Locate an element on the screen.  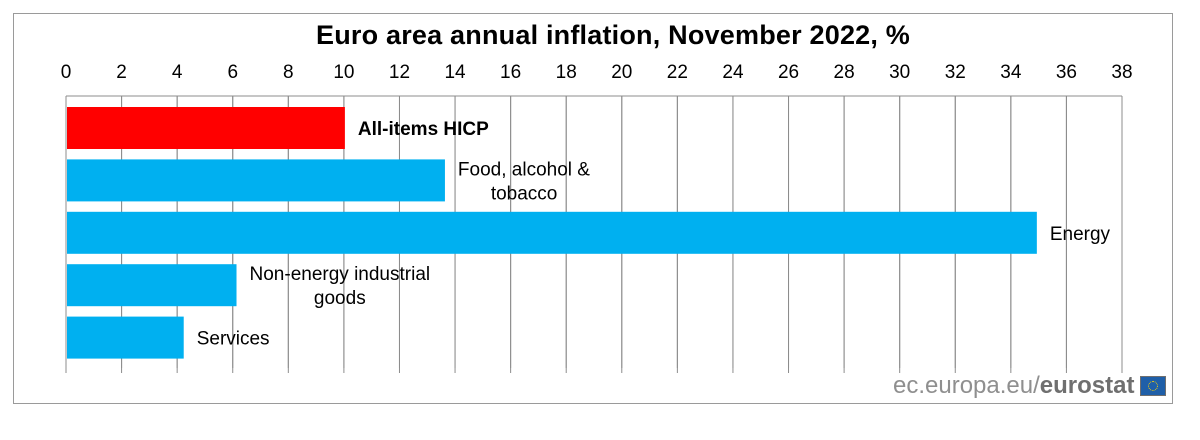
bar-label: tobacco is located at coordinates (524, 193).